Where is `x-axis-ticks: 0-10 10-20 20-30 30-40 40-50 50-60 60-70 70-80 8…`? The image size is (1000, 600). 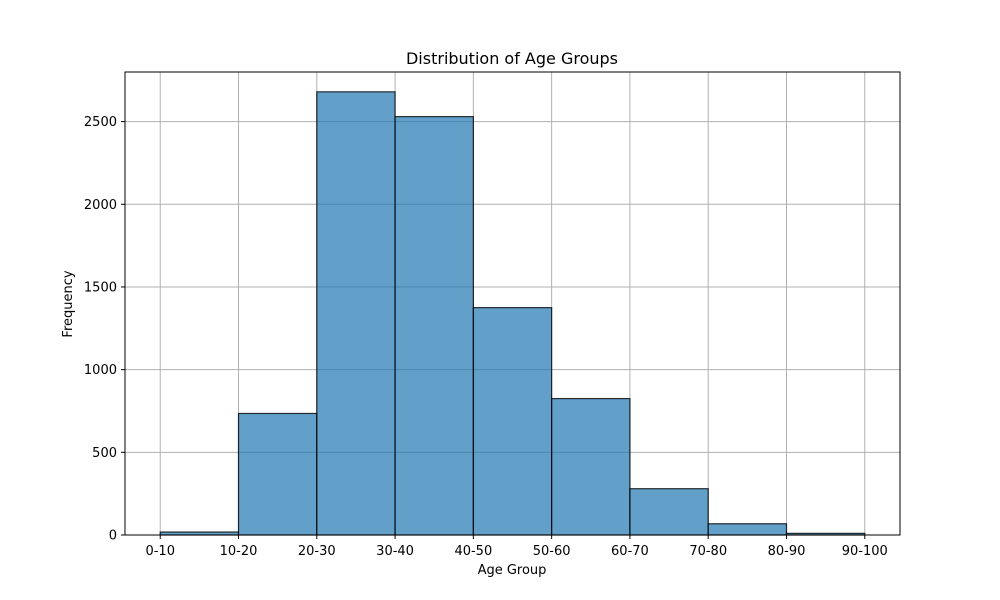
x-axis-ticks: 0-10 10-20 20-30 30-40 40-50 50-60 60-70 70-80 8… is located at coordinates (516, 547).